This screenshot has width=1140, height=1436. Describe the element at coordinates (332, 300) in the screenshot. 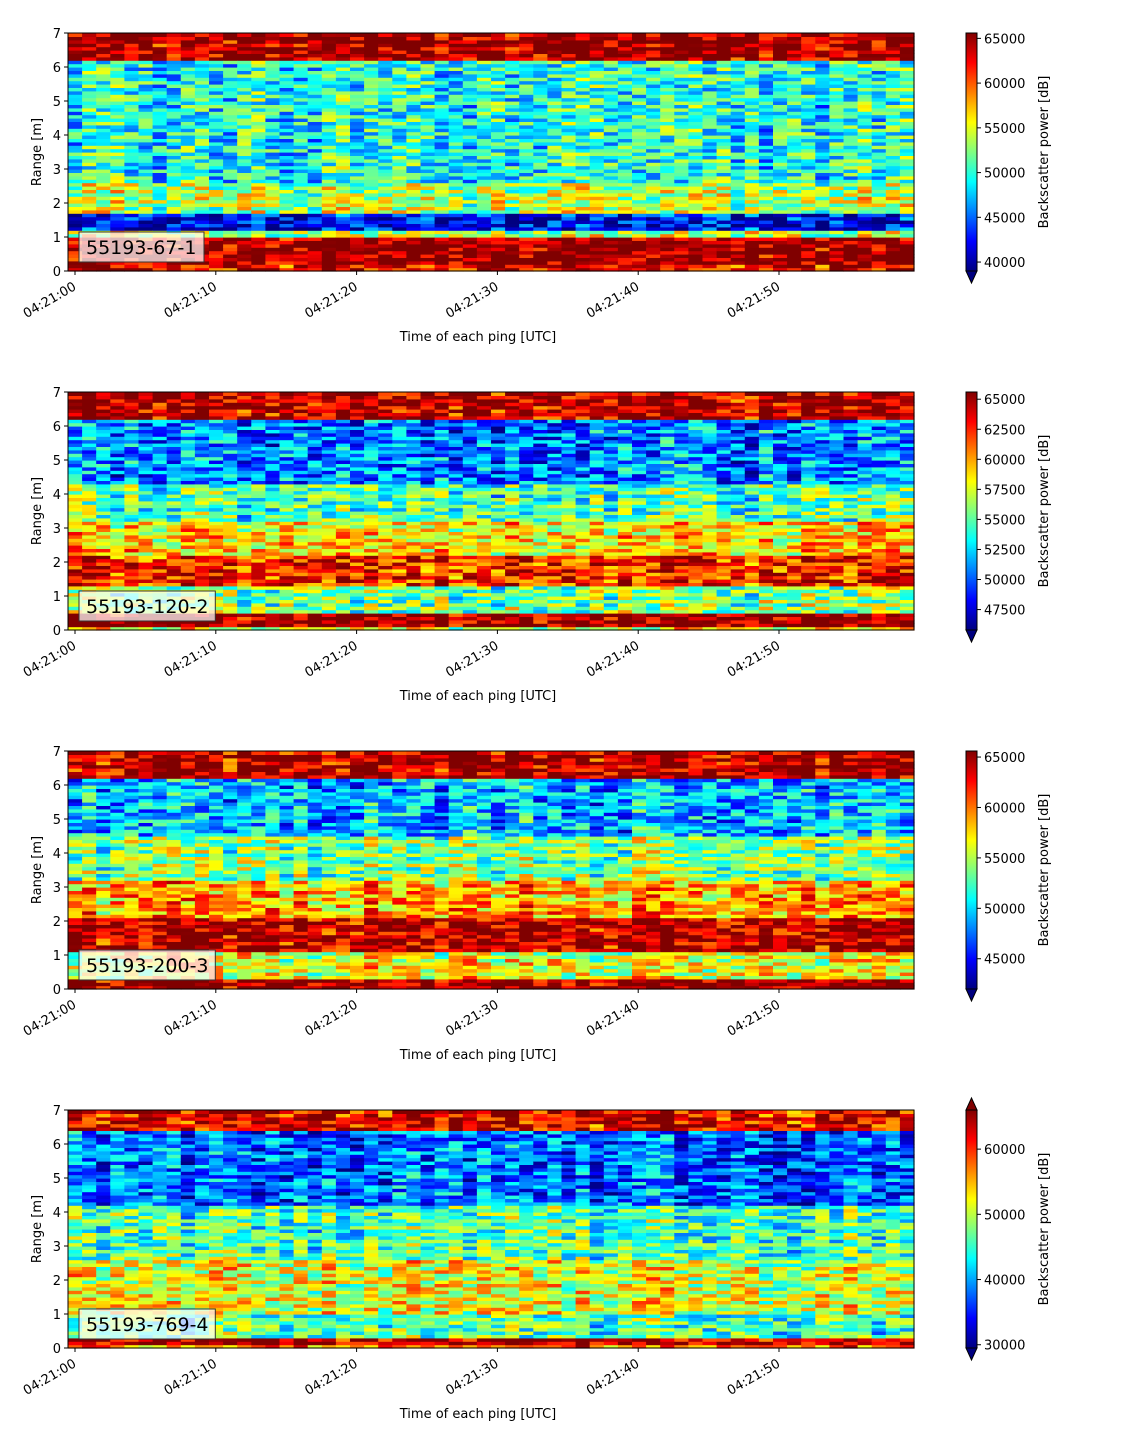

I see `x-tick-label: 04:21:20` at that location.